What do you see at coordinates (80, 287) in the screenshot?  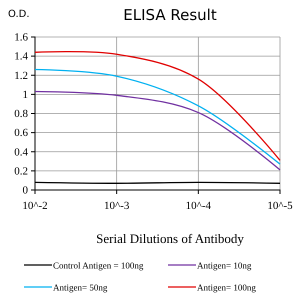 I see `legend-label: Antigen= 50ng` at bounding box center [80, 287].